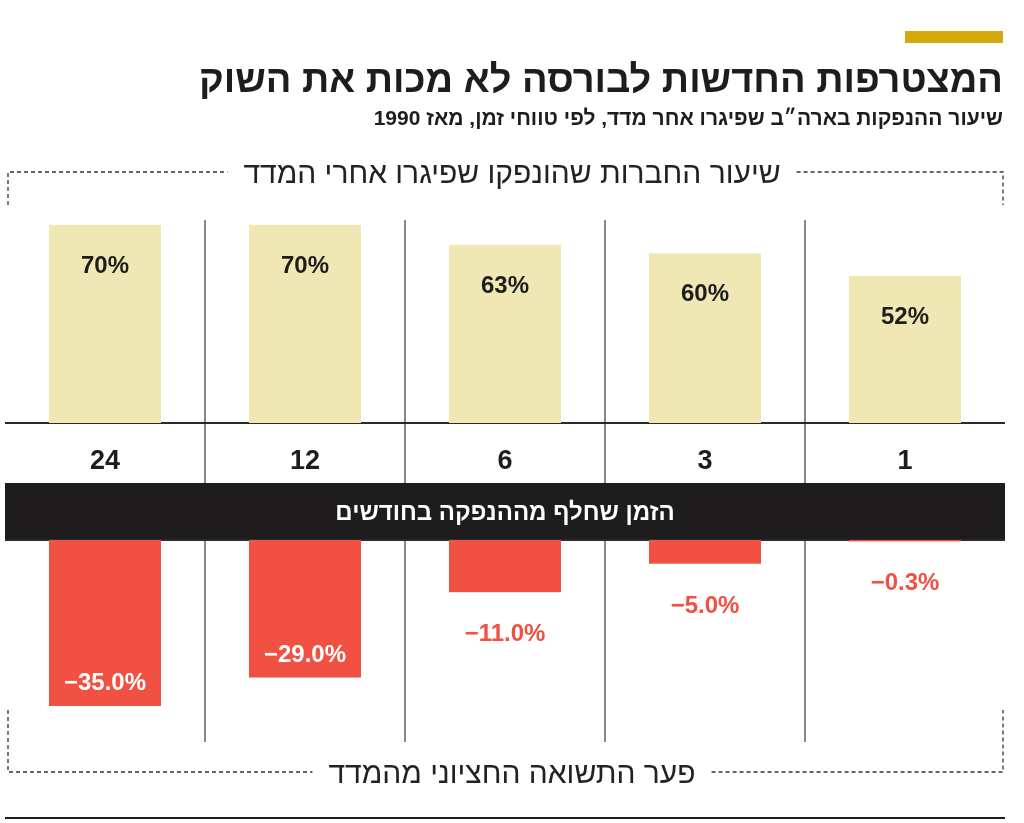 Image resolution: width=1024 pixels, height=823 pixels. I want to click on x-tick-label: 24, so click(105, 460).